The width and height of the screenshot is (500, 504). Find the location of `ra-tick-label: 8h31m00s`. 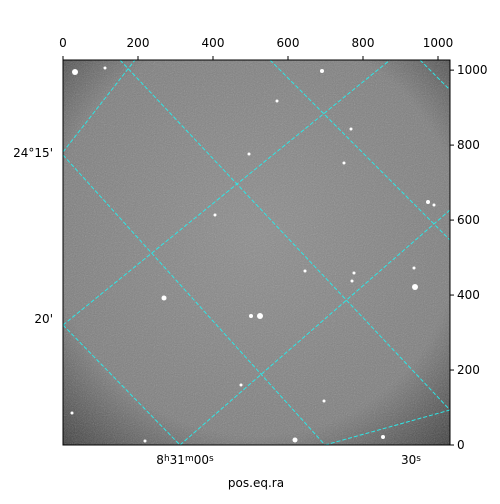

ra-tick-label: 8h31m00s is located at coordinates (185, 460).